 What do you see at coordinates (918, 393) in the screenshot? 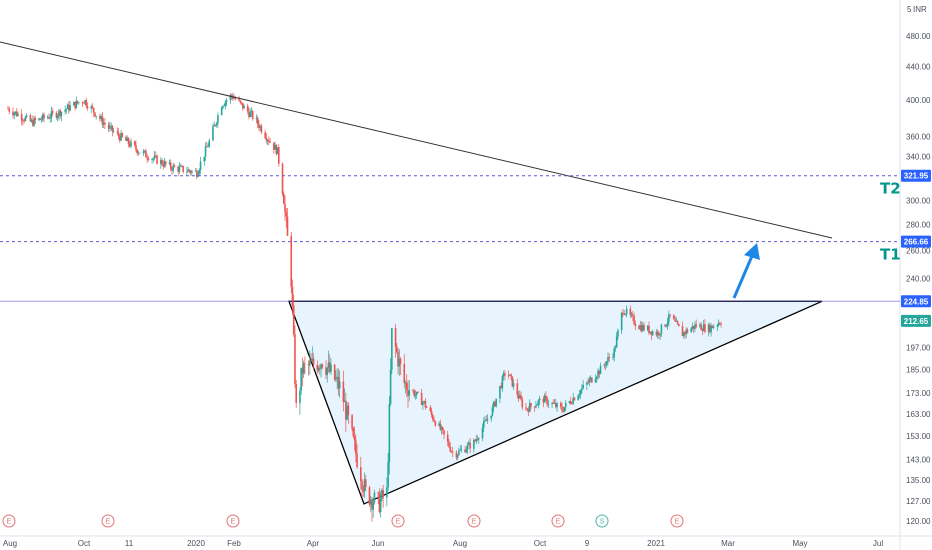
I see `y-tick-label: 173.00` at bounding box center [918, 393].